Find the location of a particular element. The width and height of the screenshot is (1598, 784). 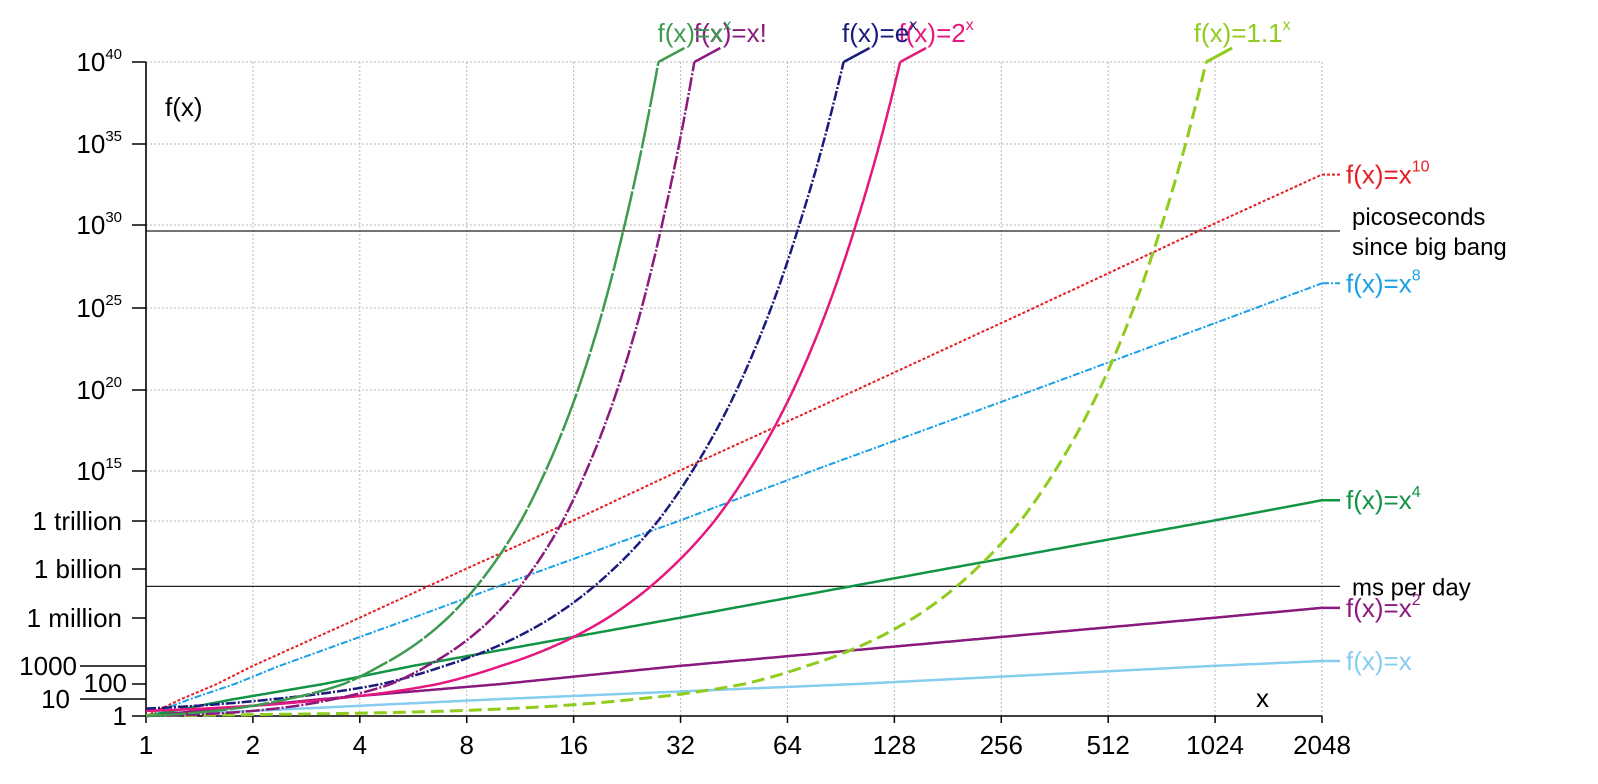

y-tick-label: 1000 is located at coordinates (48, 666).